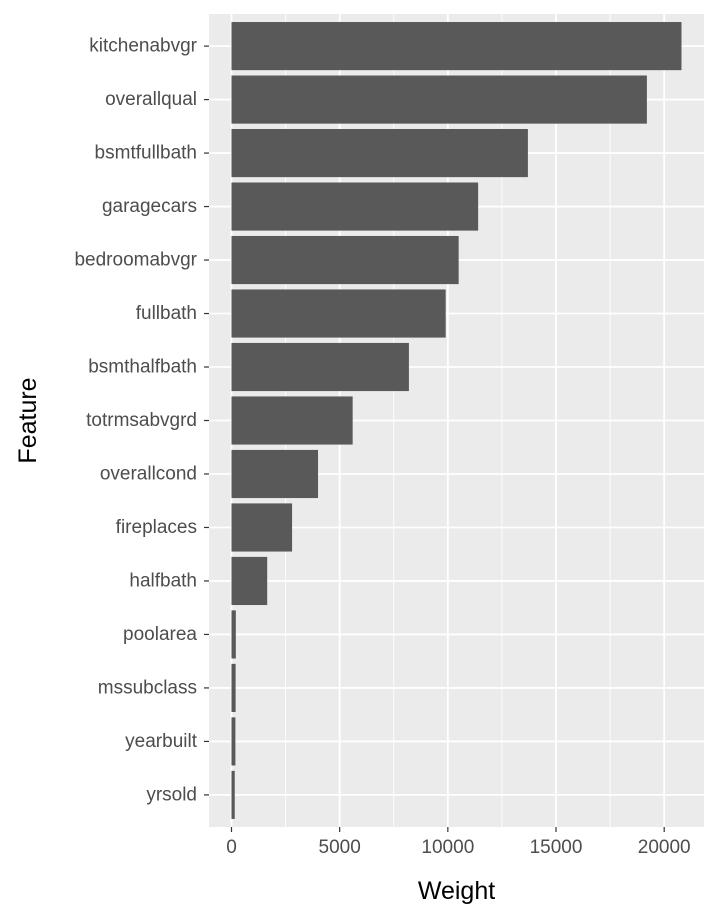  I want to click on bar-halfbath, so click(249, 581).